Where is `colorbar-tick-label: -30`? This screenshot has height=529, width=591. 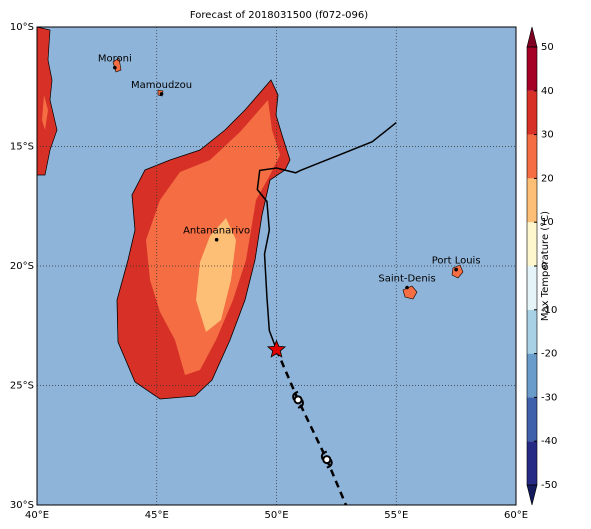 colorbar-tick-label: -30 is located at coordinates (549, 397).